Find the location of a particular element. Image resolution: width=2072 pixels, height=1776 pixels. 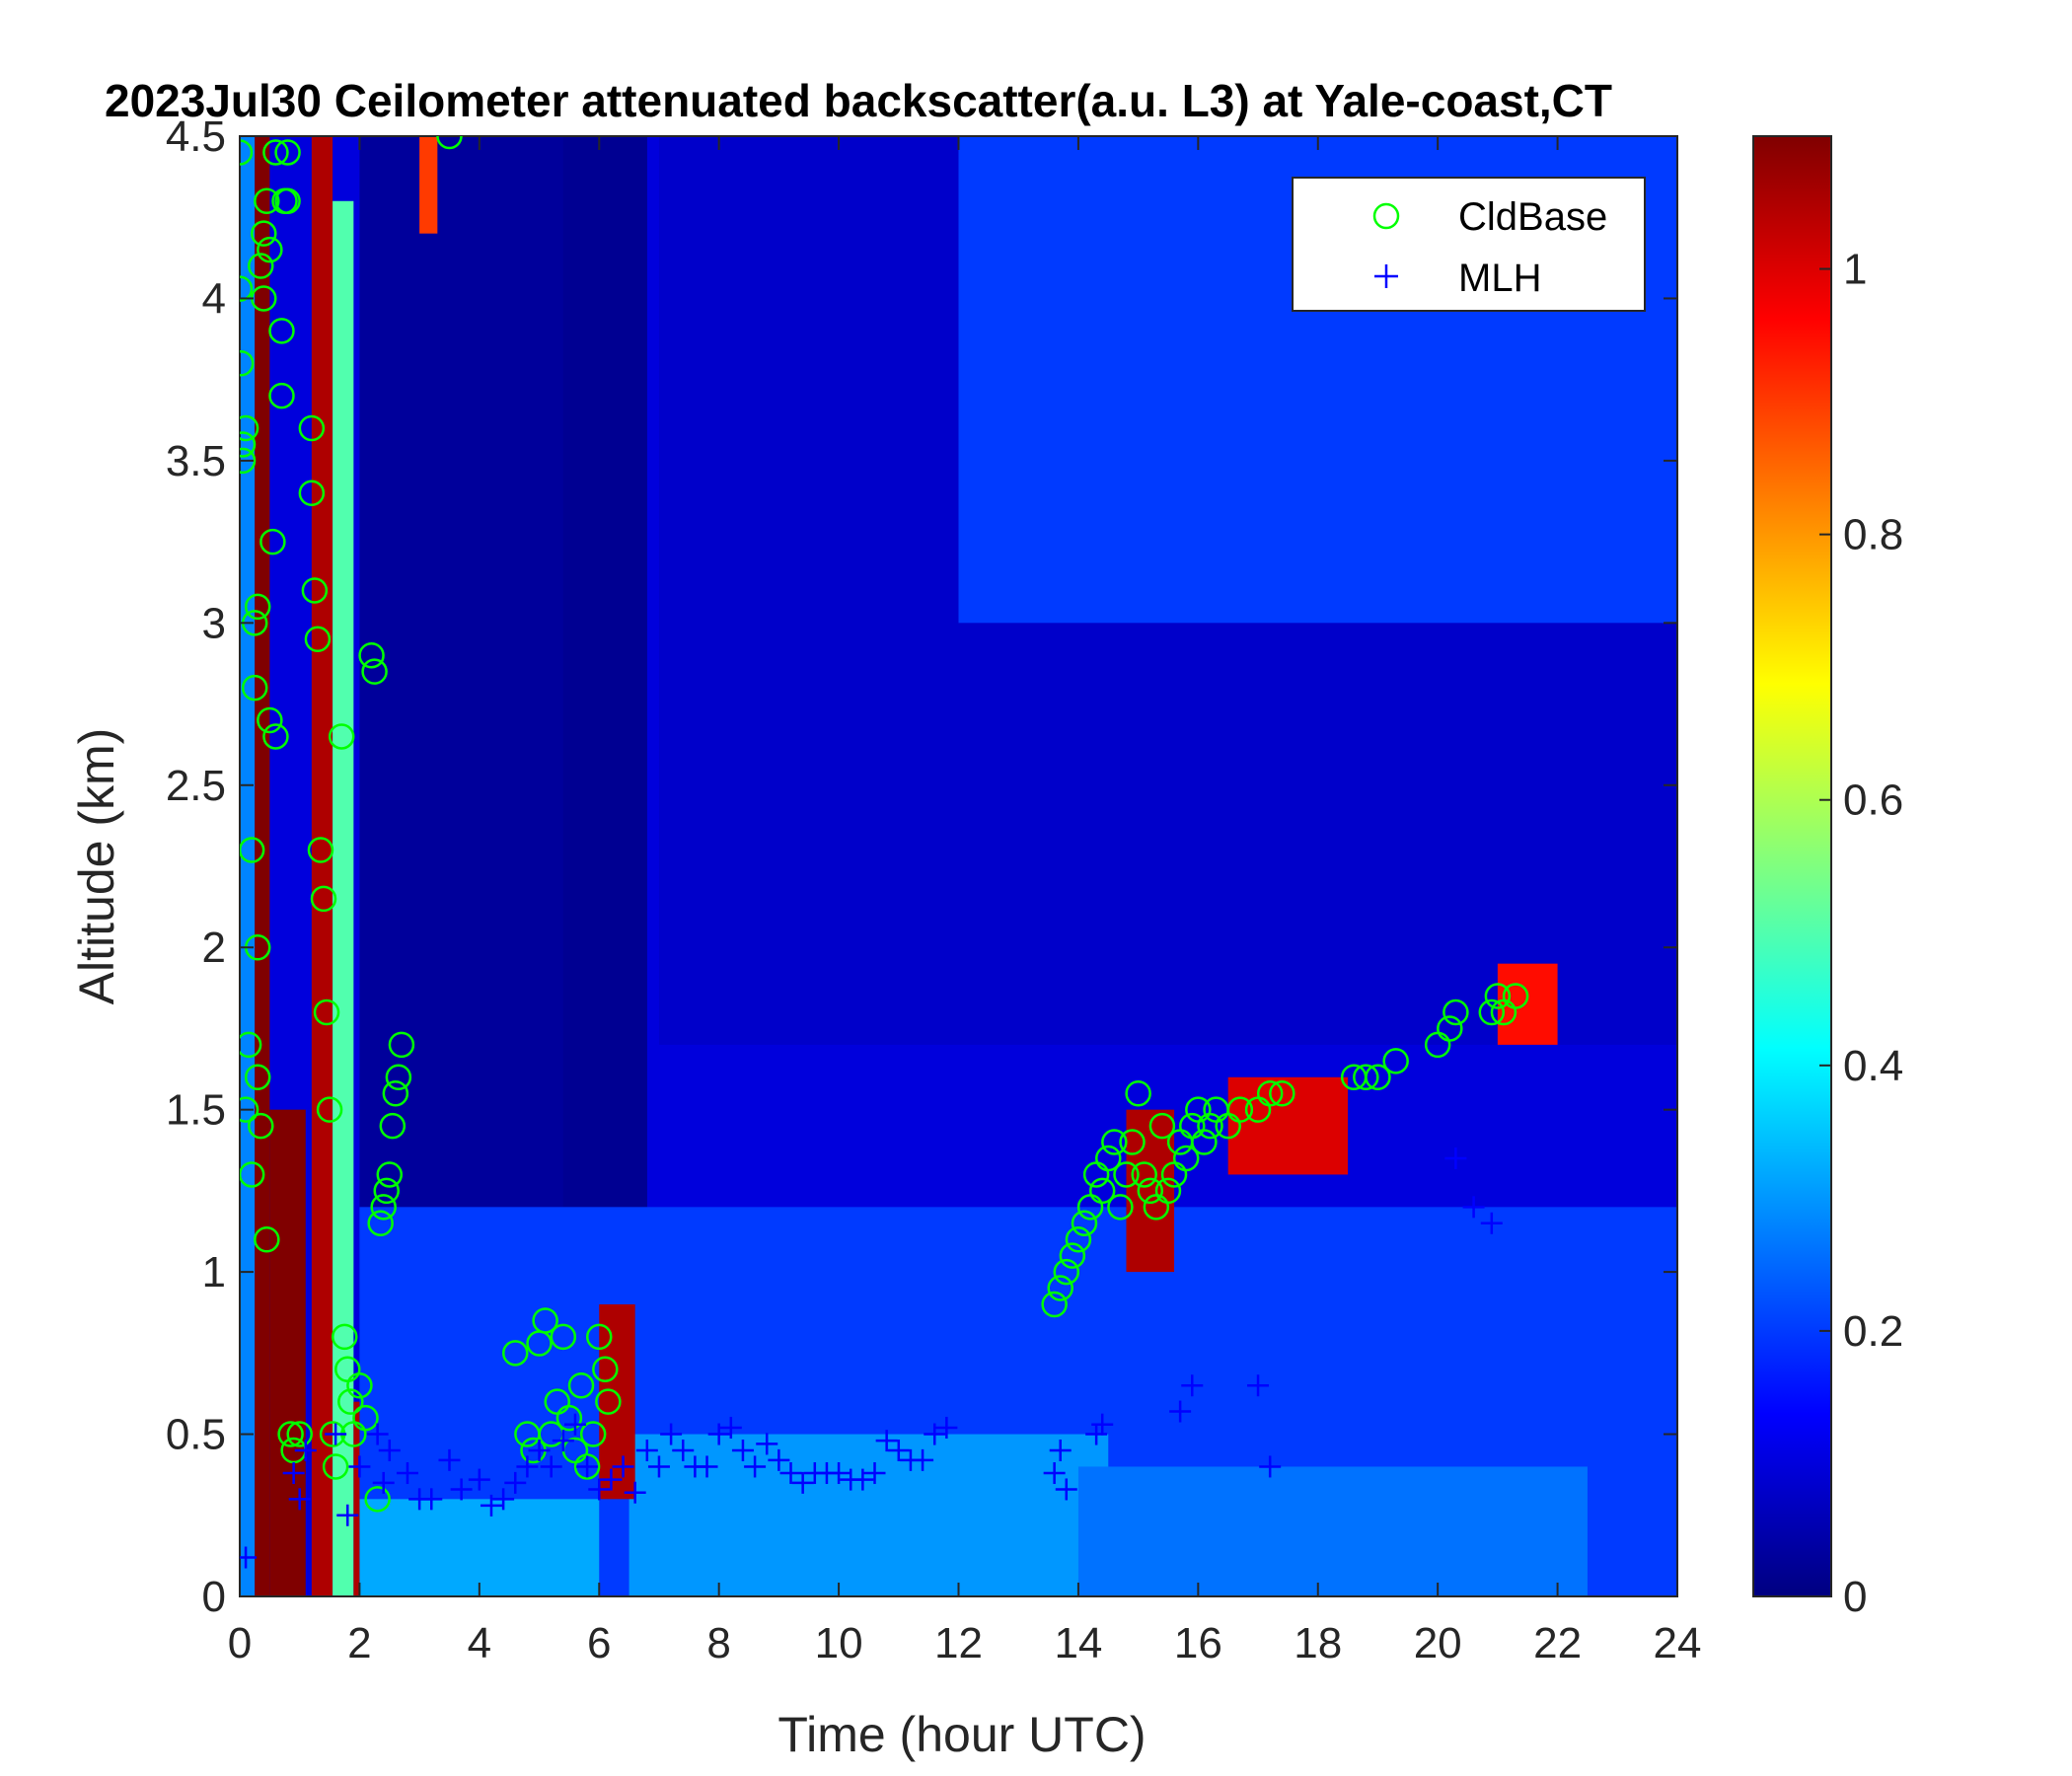

x-tick-label: 4 is located at coordinates (480, 1643).